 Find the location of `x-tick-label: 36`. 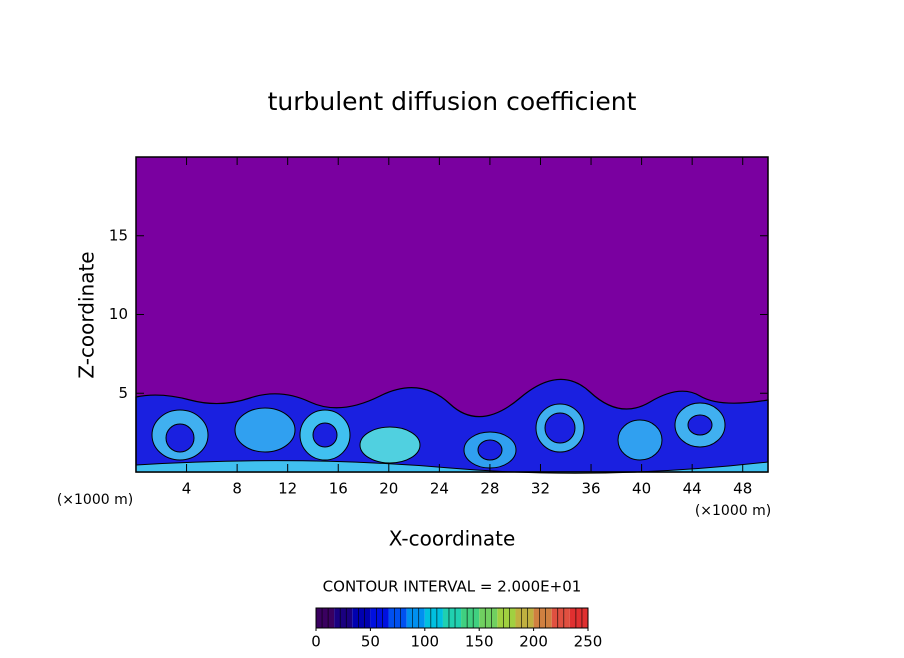

x-tick-label: 36 is located at coordinates (590, 489).